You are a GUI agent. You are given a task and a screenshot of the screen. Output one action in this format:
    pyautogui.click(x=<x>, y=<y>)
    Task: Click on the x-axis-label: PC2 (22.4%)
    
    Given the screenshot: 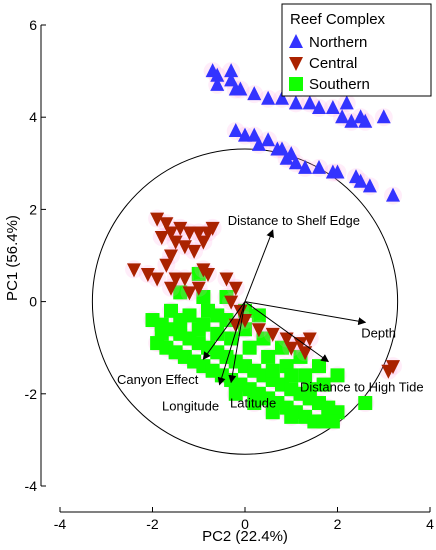 What is the action you would take?
    pyautogui.click(x=245, y=536)
    